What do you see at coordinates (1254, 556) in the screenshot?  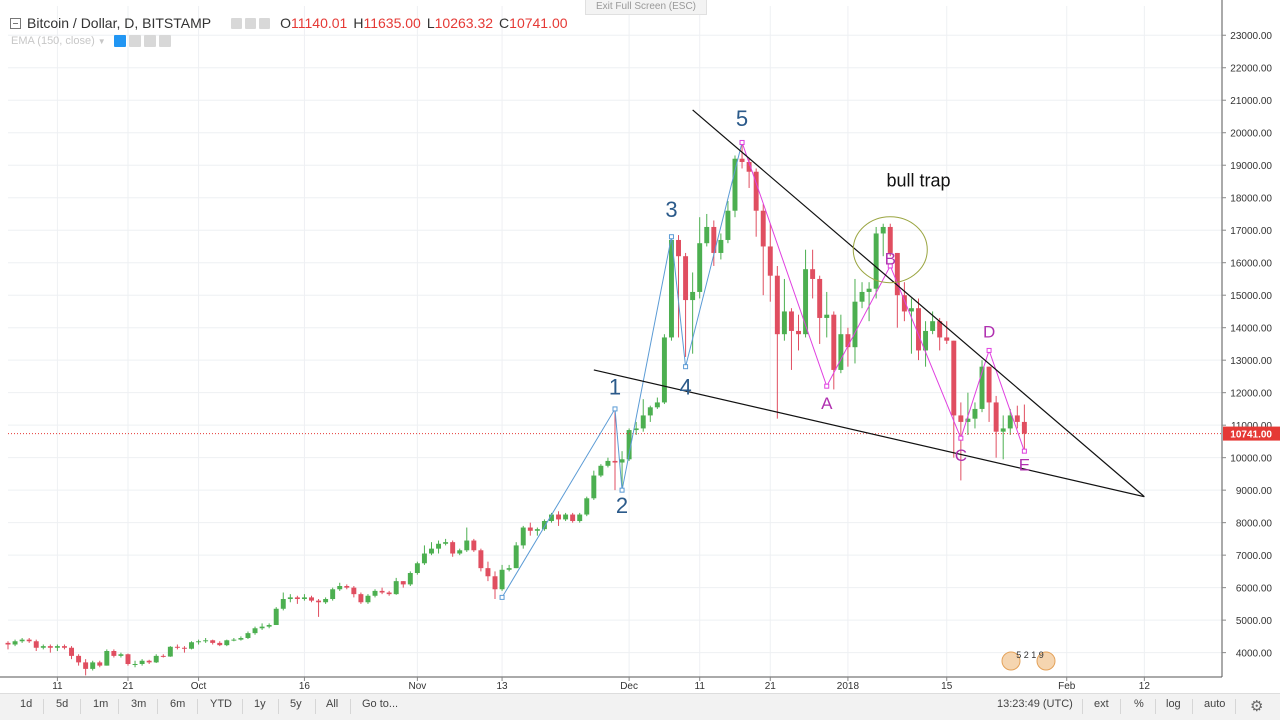 I see `y-tick-label: 7000.00` at bounding box center [1254, 556].